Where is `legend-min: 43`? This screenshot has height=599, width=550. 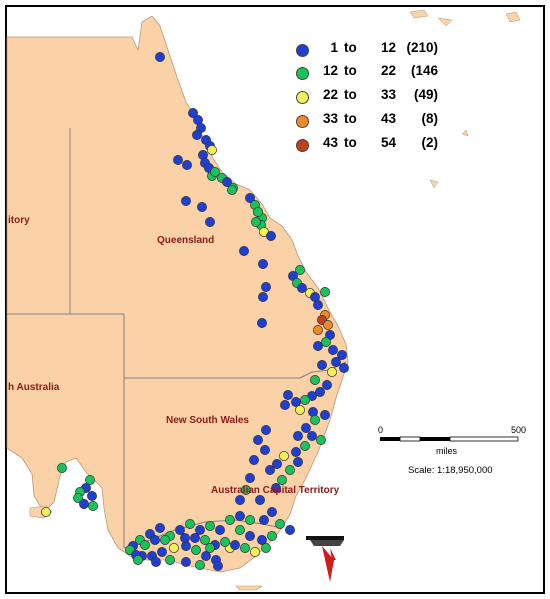
legend-min: 43 is located at coordinates (330, 142).